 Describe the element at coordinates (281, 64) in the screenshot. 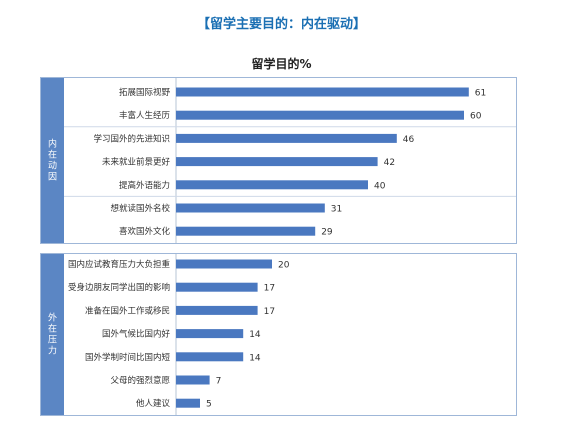

I see `chart-title: 留学目的%` at that location.